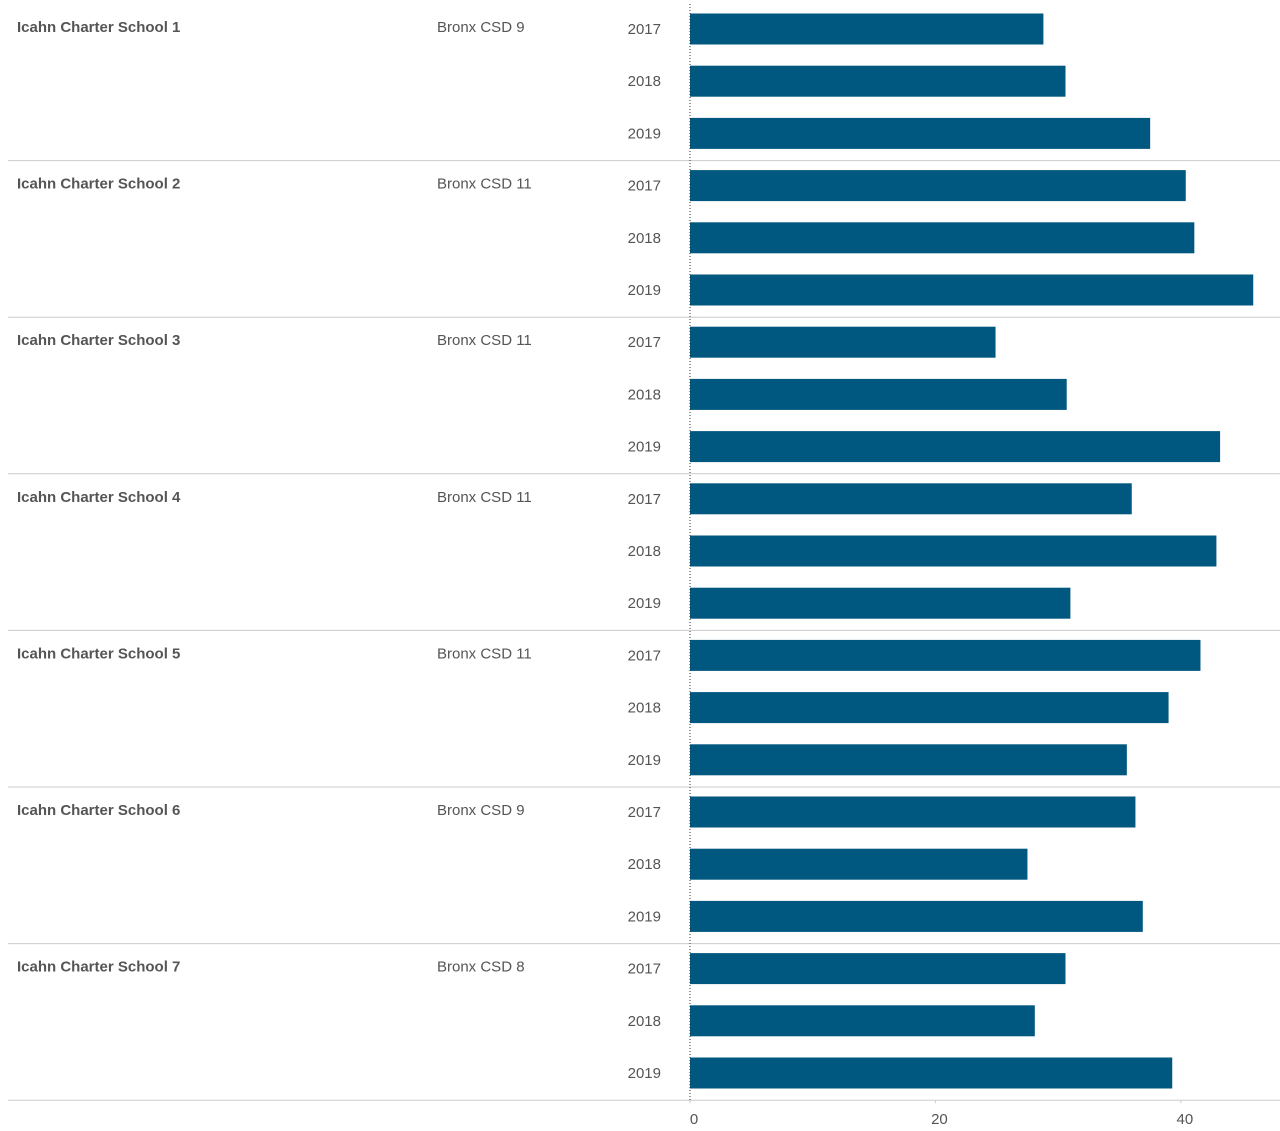 The height and width of the screenshot is (1131, 1280). What do you see at coordinates (694, 1119) in the screenshot?
I see `x-tick-label: 0` at bounding box center [694, 1119].